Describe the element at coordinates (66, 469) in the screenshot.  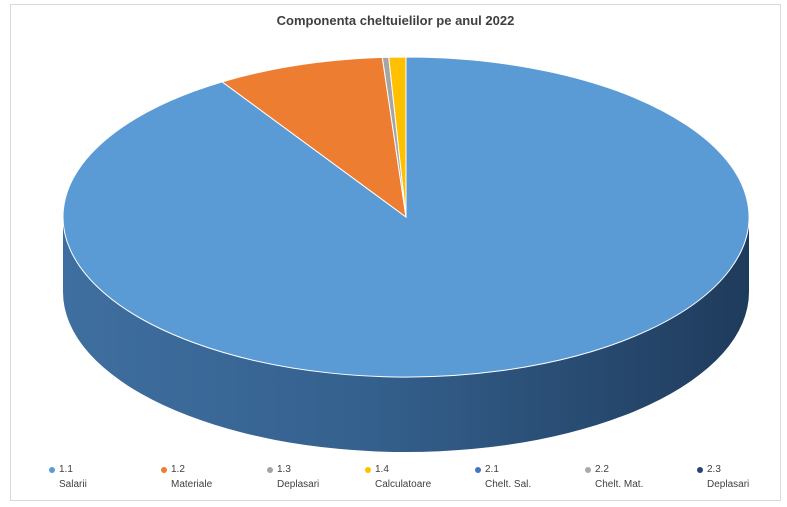
I see `legend-code: 1.1` at that location.